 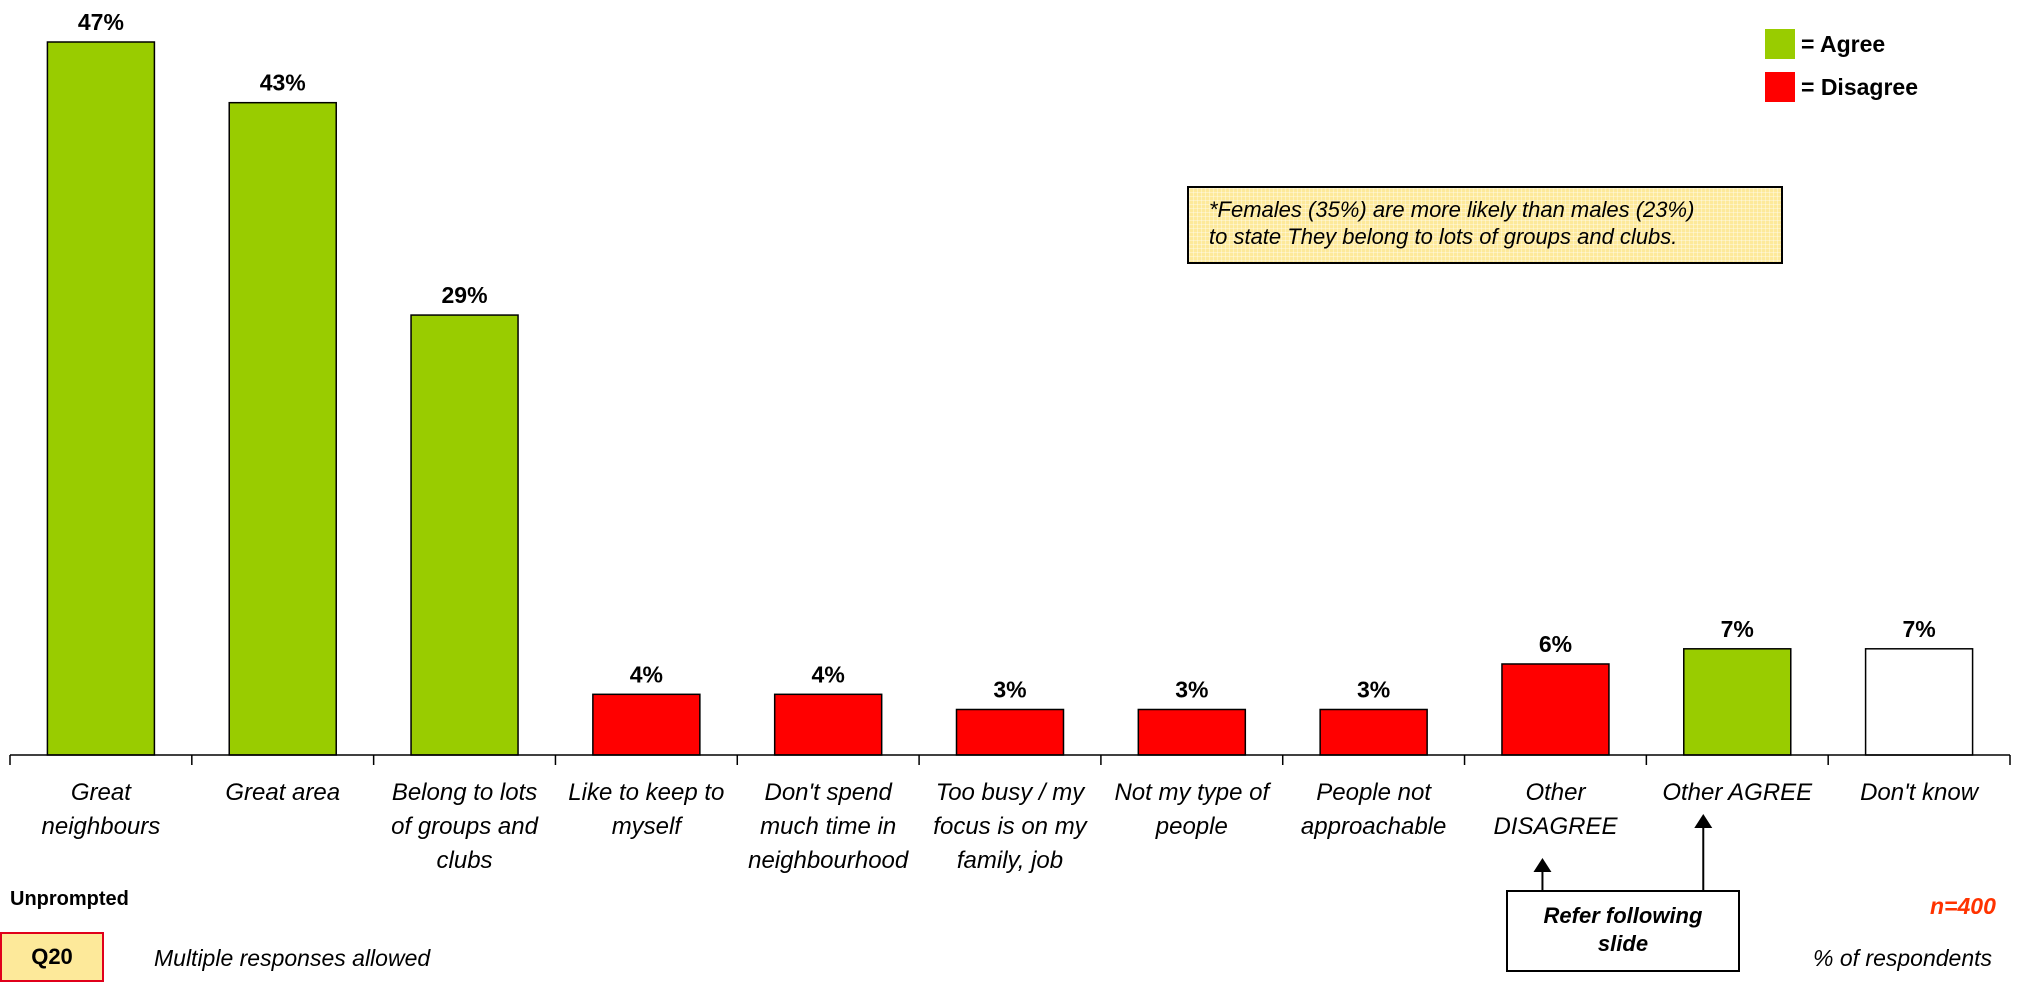 I want to click on legend-item-disagree: = Disagree, so click(x=1841, y=87).